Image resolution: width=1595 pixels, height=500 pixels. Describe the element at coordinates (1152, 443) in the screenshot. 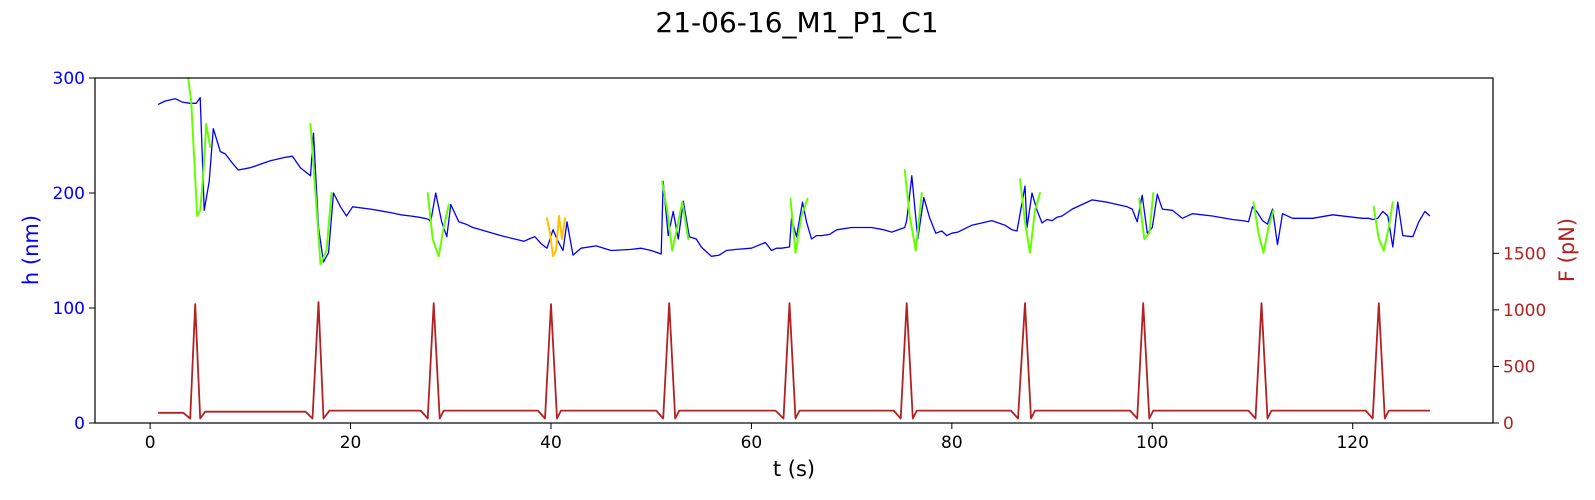

I see `x-tick-label: 100` at that location.